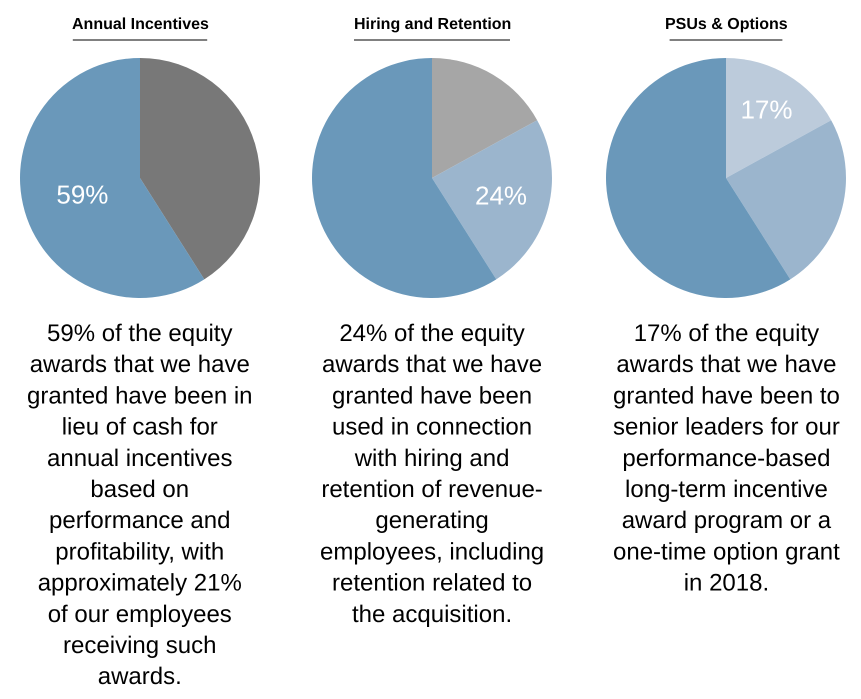  What do you see at coordinates (501, 195) in the screenshot?
I see `data-label: 24%` at bounding box center [501, 195].